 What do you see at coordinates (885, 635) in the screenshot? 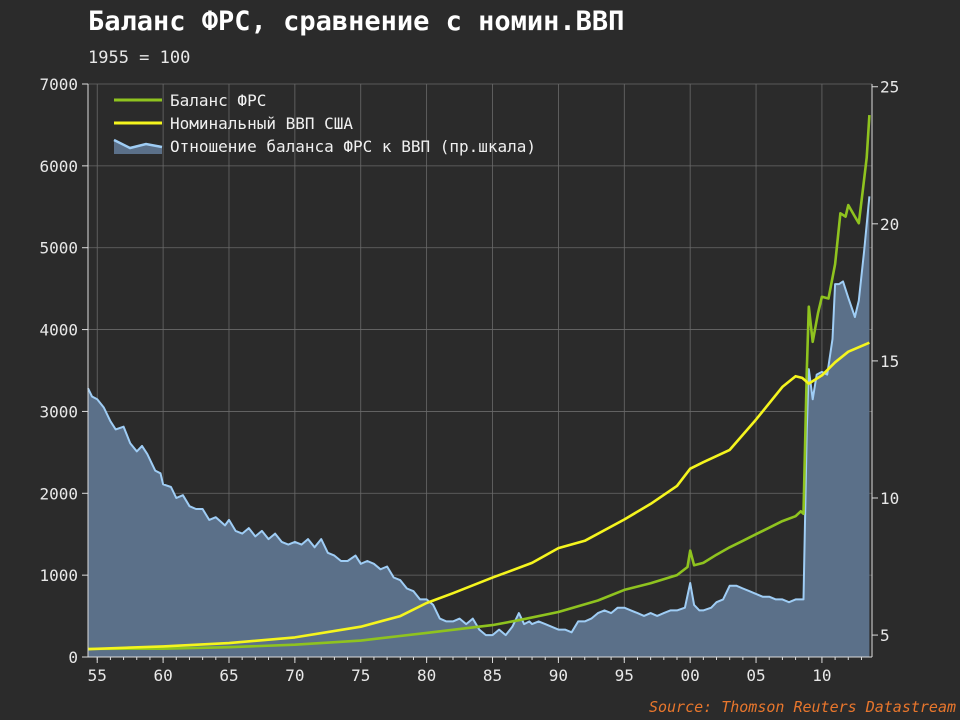
I see `right-tick-label: 5` at bounding box center [885, 635].